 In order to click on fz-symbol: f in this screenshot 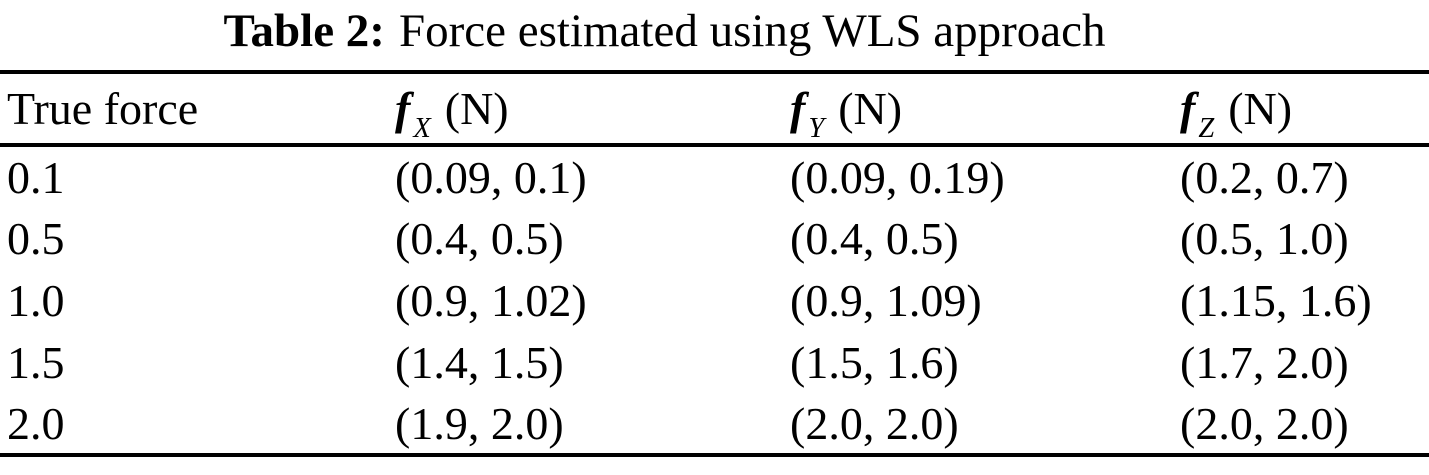, I will do `click(1188, 108)`.